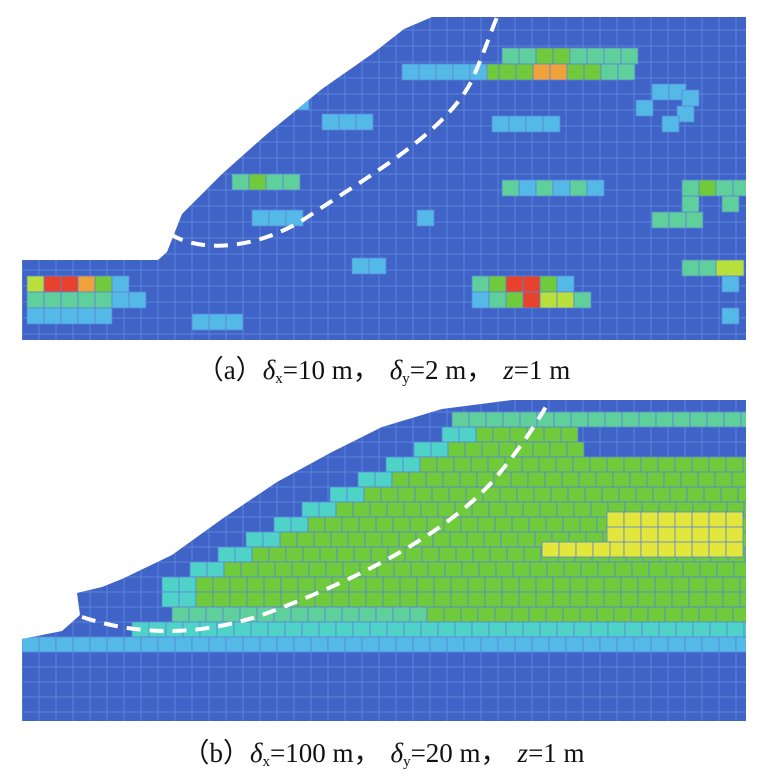 The height and width of the screenshot is (777, 767). What do you see at coordinates (333, 132) in the screenshot?
I see `slip-surface-a` at bounding box center [333, 132].